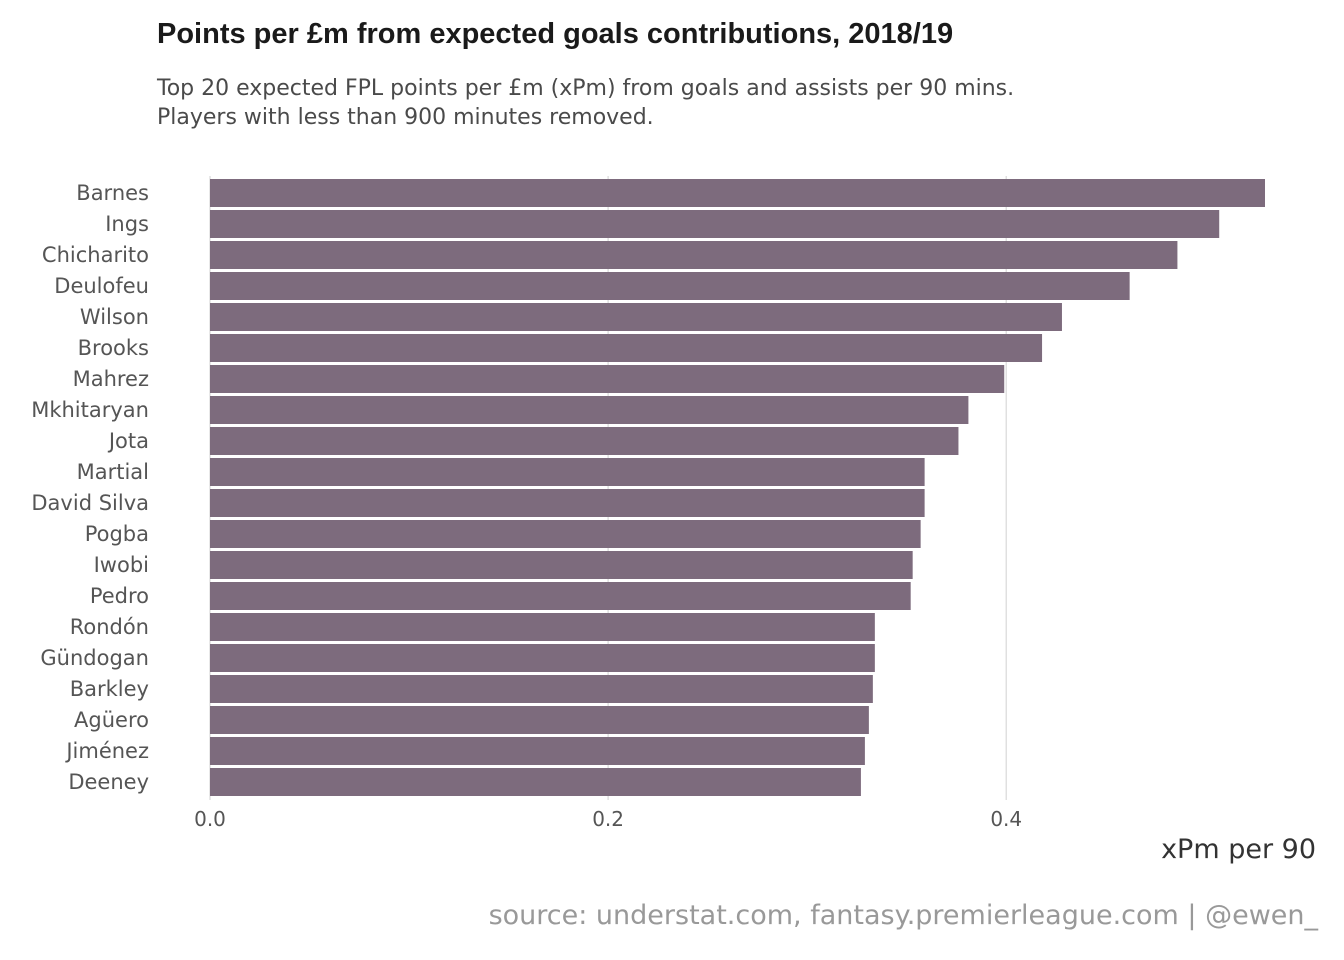 The height and width of the screenshot is (960, 1344). Describe the element at coordinates (1238, 849) in the screenshot. I see `x-axis-title: xPm per 90` at that location.